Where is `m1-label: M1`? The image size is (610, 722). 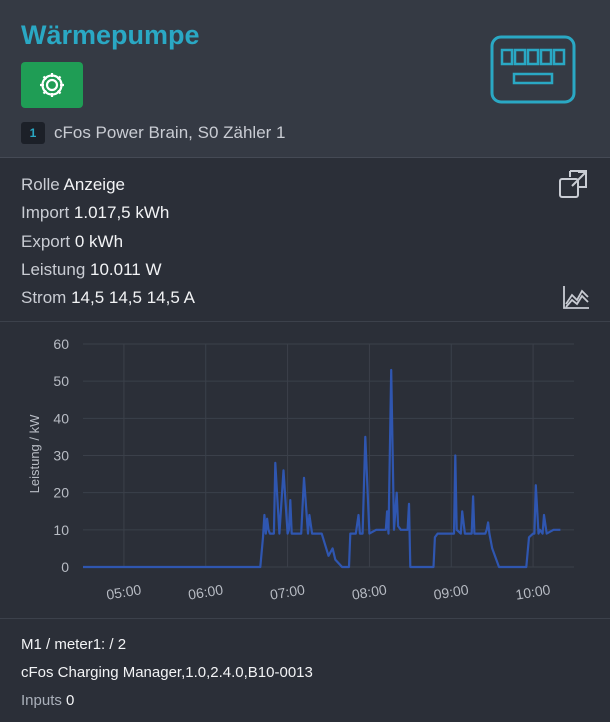 m1-label: M1 is located at coordinates (31, 644).